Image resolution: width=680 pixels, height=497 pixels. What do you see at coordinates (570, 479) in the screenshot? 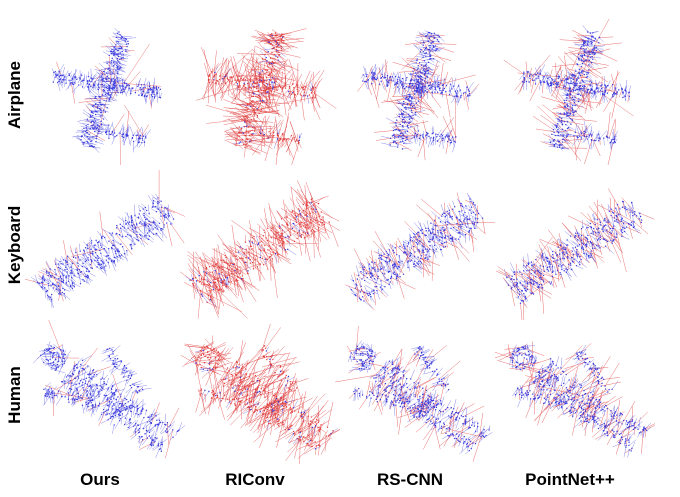
I see `col-label-pointnet: PointNet++` at bounding box center [570, 479].